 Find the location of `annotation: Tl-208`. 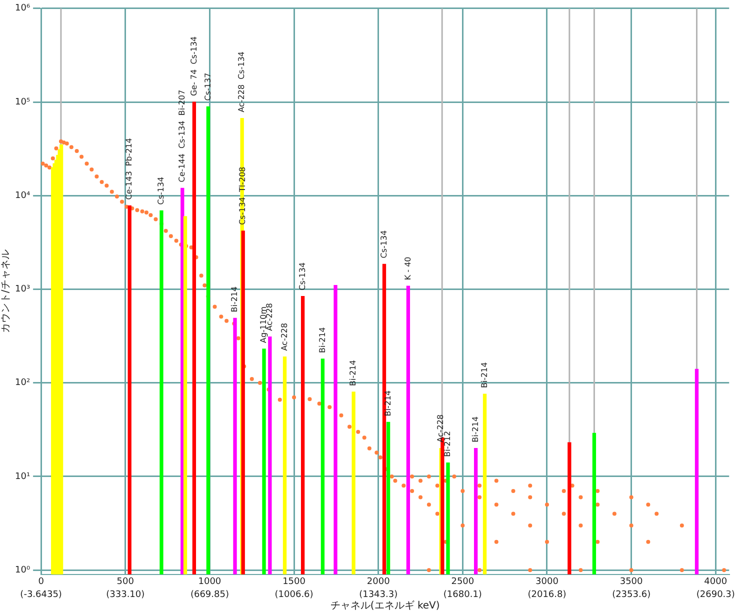

annotation: Tl-208 is located at coordinates (243, 179).